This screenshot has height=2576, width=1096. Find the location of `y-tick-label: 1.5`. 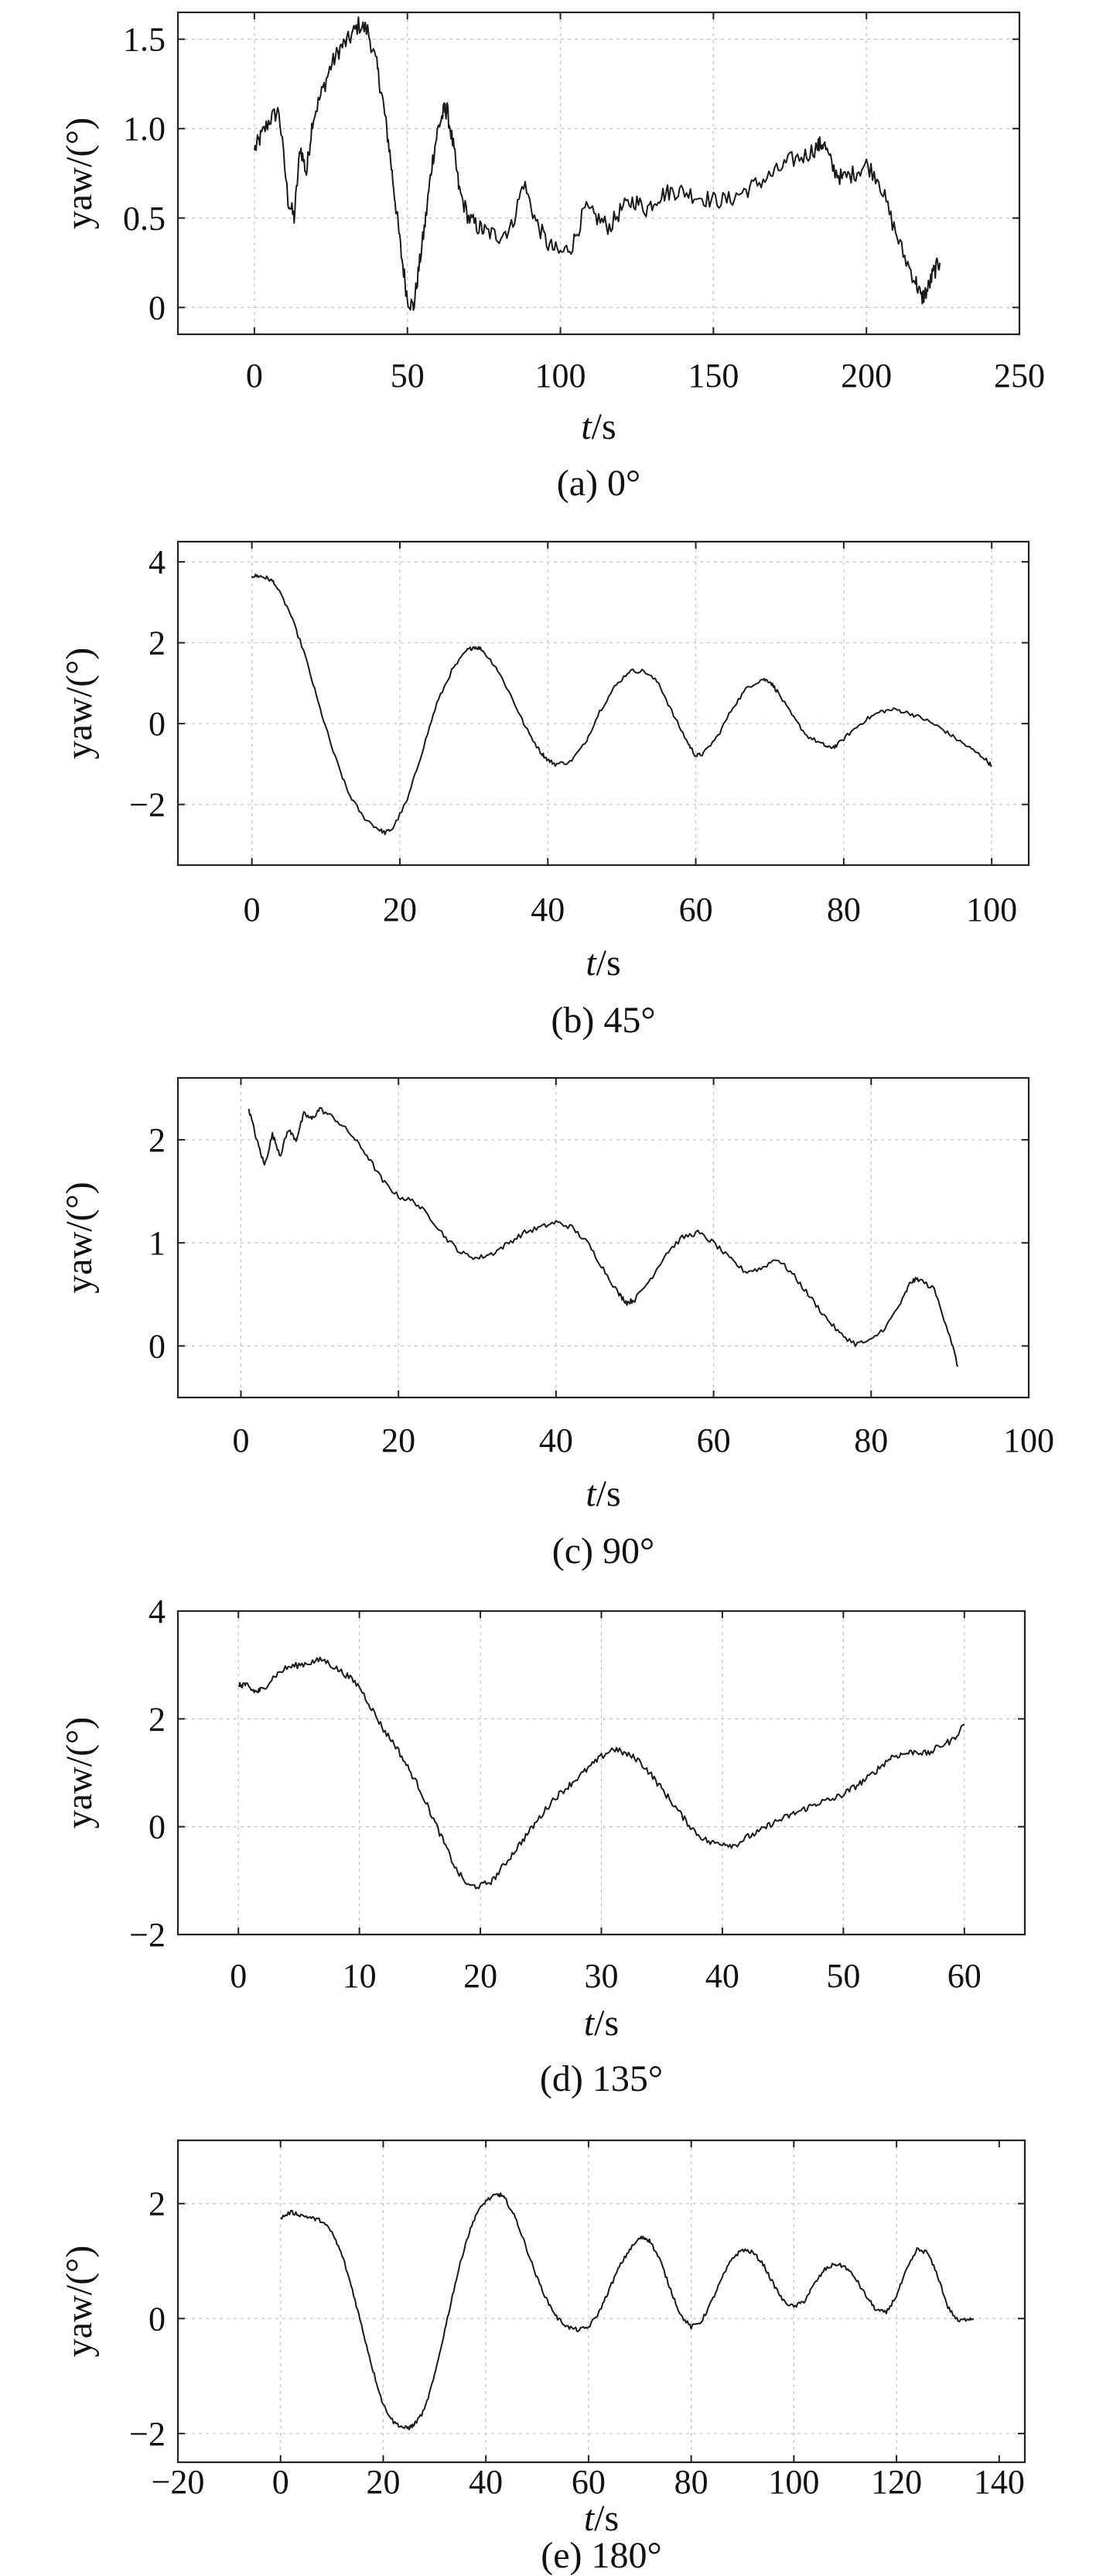

y-tick-label: 1.5 is located at coordinates (144, 40).